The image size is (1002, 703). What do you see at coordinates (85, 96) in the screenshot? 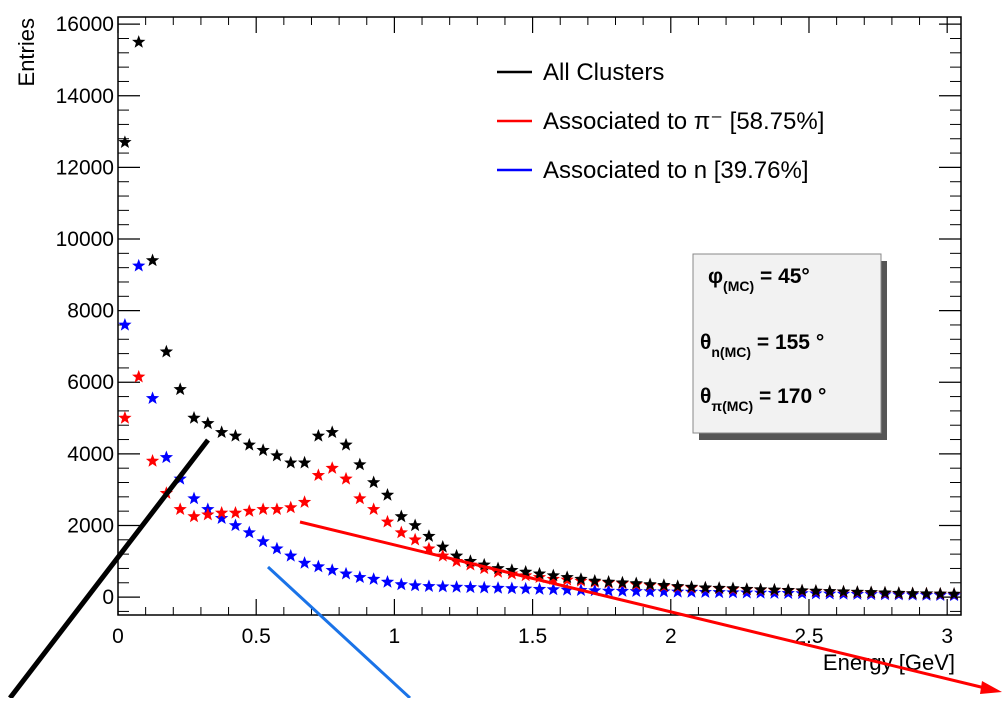
I see `y-tick-label: 14000` at bounding box center [85, 96].